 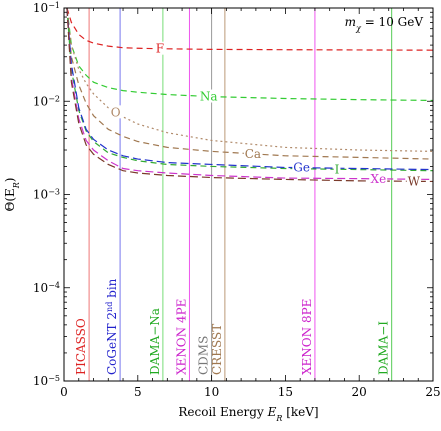 I want to click on series-label-na: Na, so click(x=209, y=97).